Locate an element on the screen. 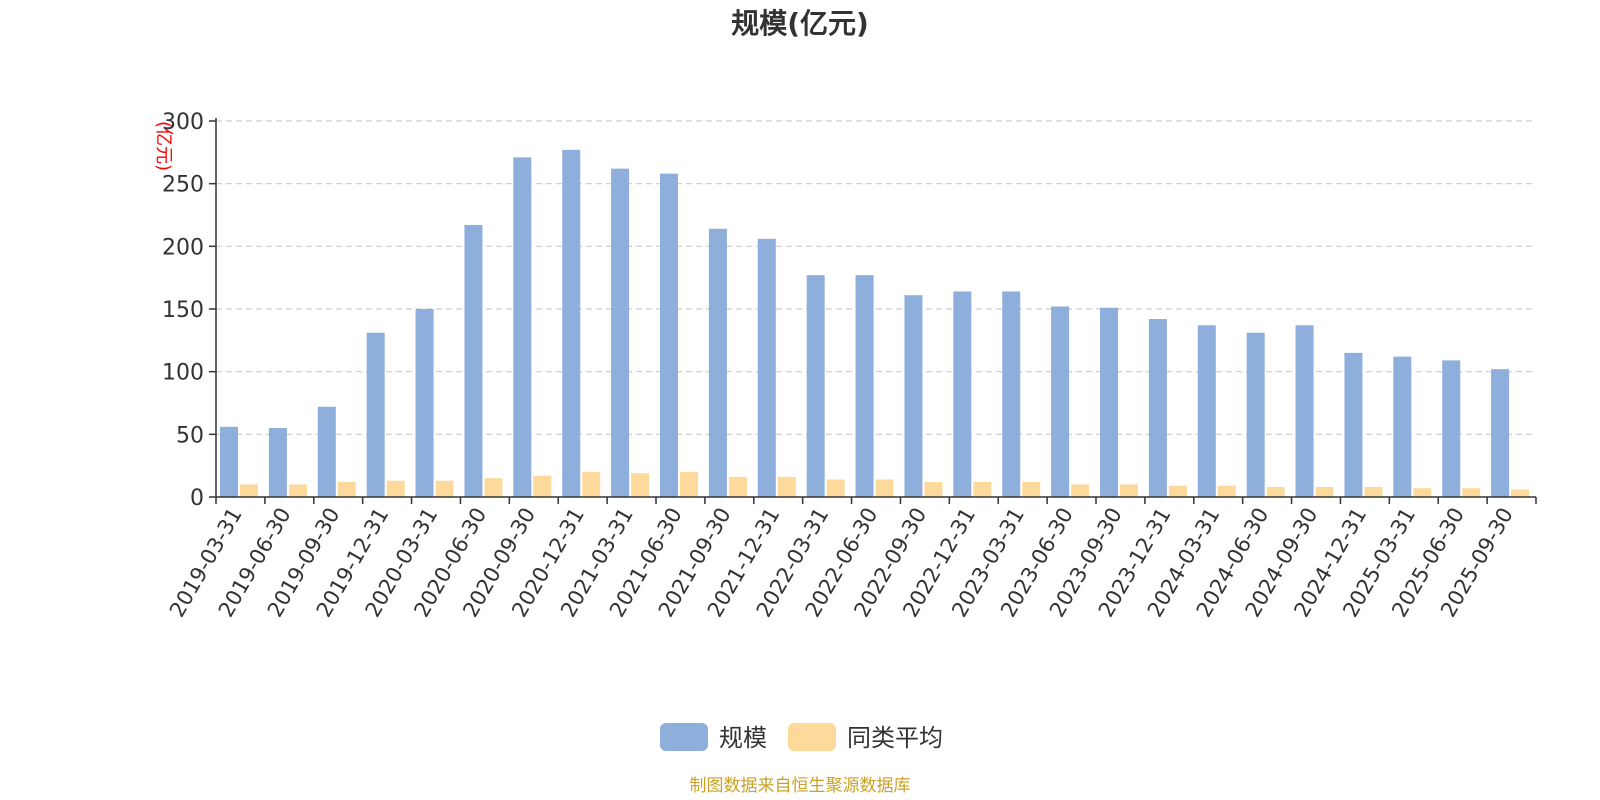  y-tick-label: 250 is located at coordinates (183, 185).